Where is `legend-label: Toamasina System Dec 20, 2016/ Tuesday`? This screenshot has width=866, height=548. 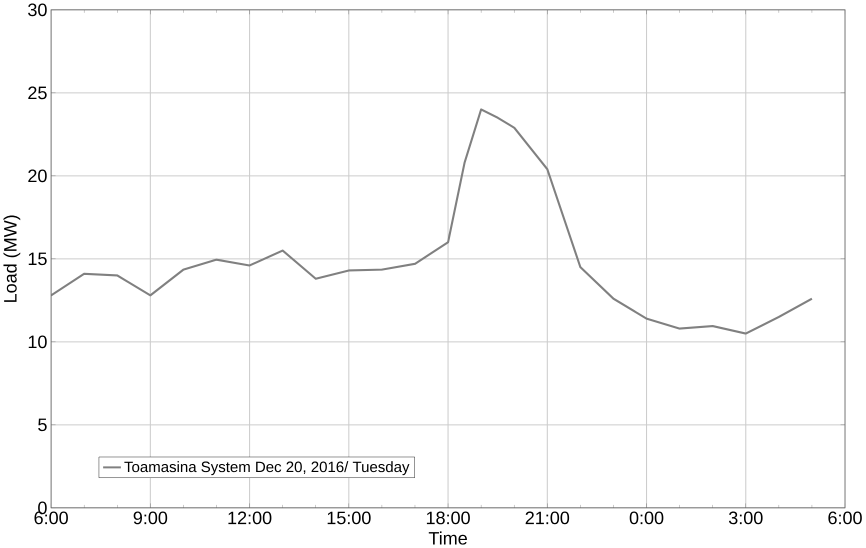 legend-label: Toamasina System Dec 20, 2016/ Tuesday is located at coordinates (267, 468).